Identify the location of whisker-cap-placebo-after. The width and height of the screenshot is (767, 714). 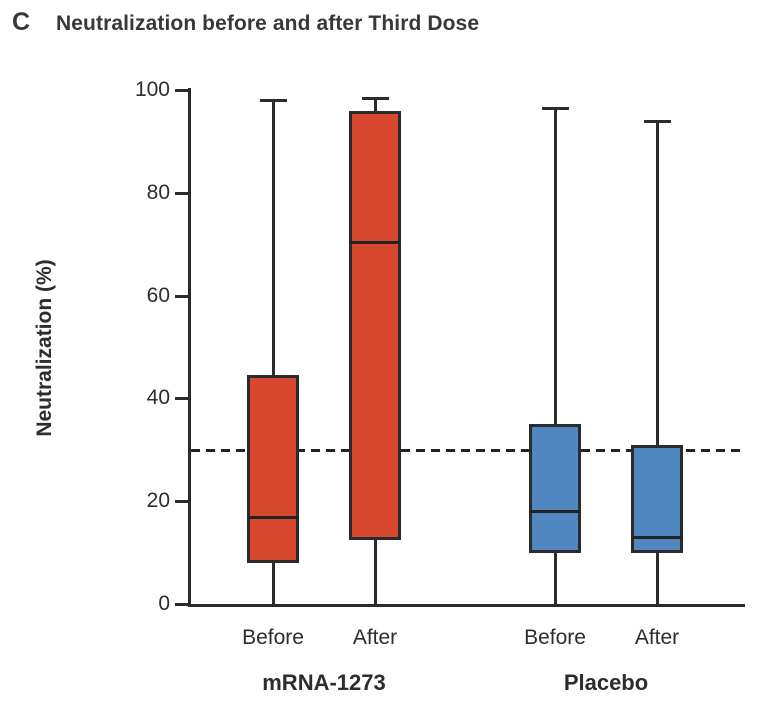
(657, 121).